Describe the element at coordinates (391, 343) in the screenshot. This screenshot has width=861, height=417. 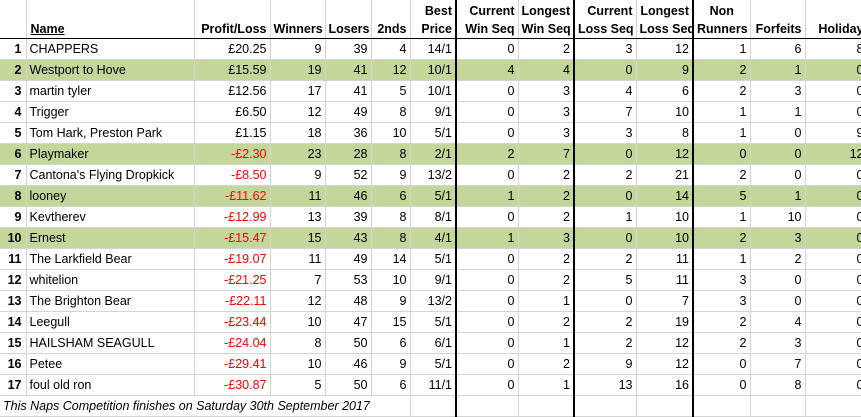
I see `seconds-cell: 6` at that location.